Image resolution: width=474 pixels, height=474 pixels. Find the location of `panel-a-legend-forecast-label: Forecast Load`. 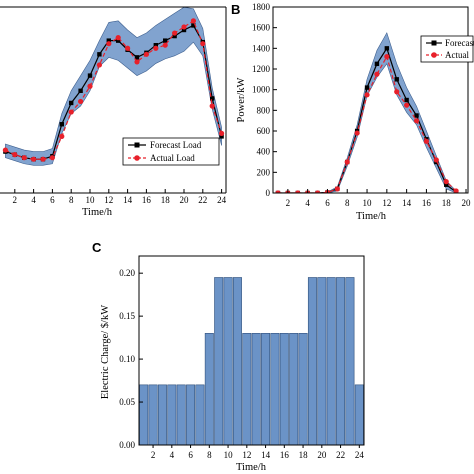

panel-a-legend-forecast-label: Forecast Load is located at coordinates (176, 145).